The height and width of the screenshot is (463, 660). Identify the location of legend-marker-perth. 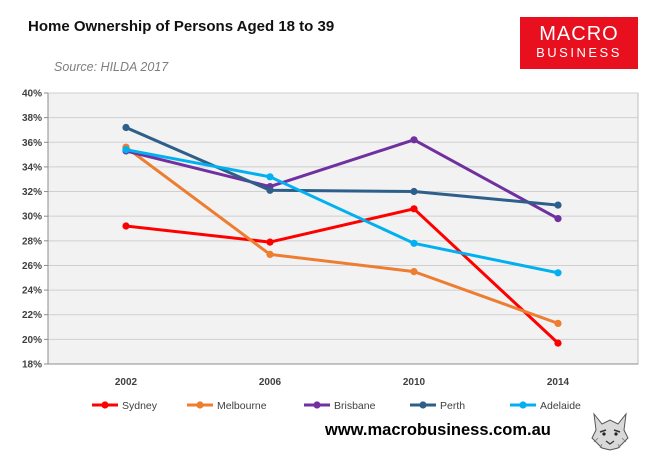
(423, 405).